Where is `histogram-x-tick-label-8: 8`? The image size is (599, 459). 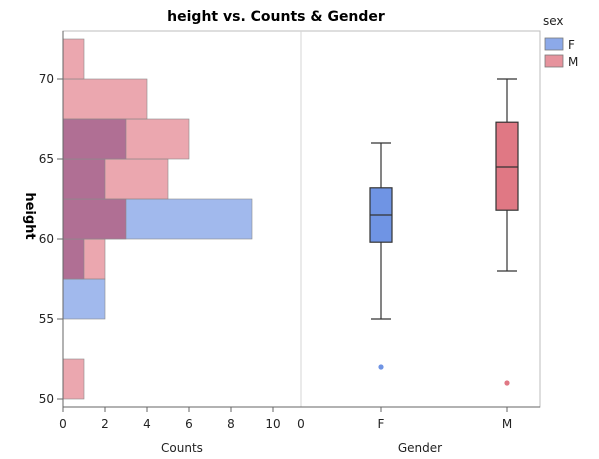
histogram-x-tick-label-8: 8 is located at coordinates (231, 424).